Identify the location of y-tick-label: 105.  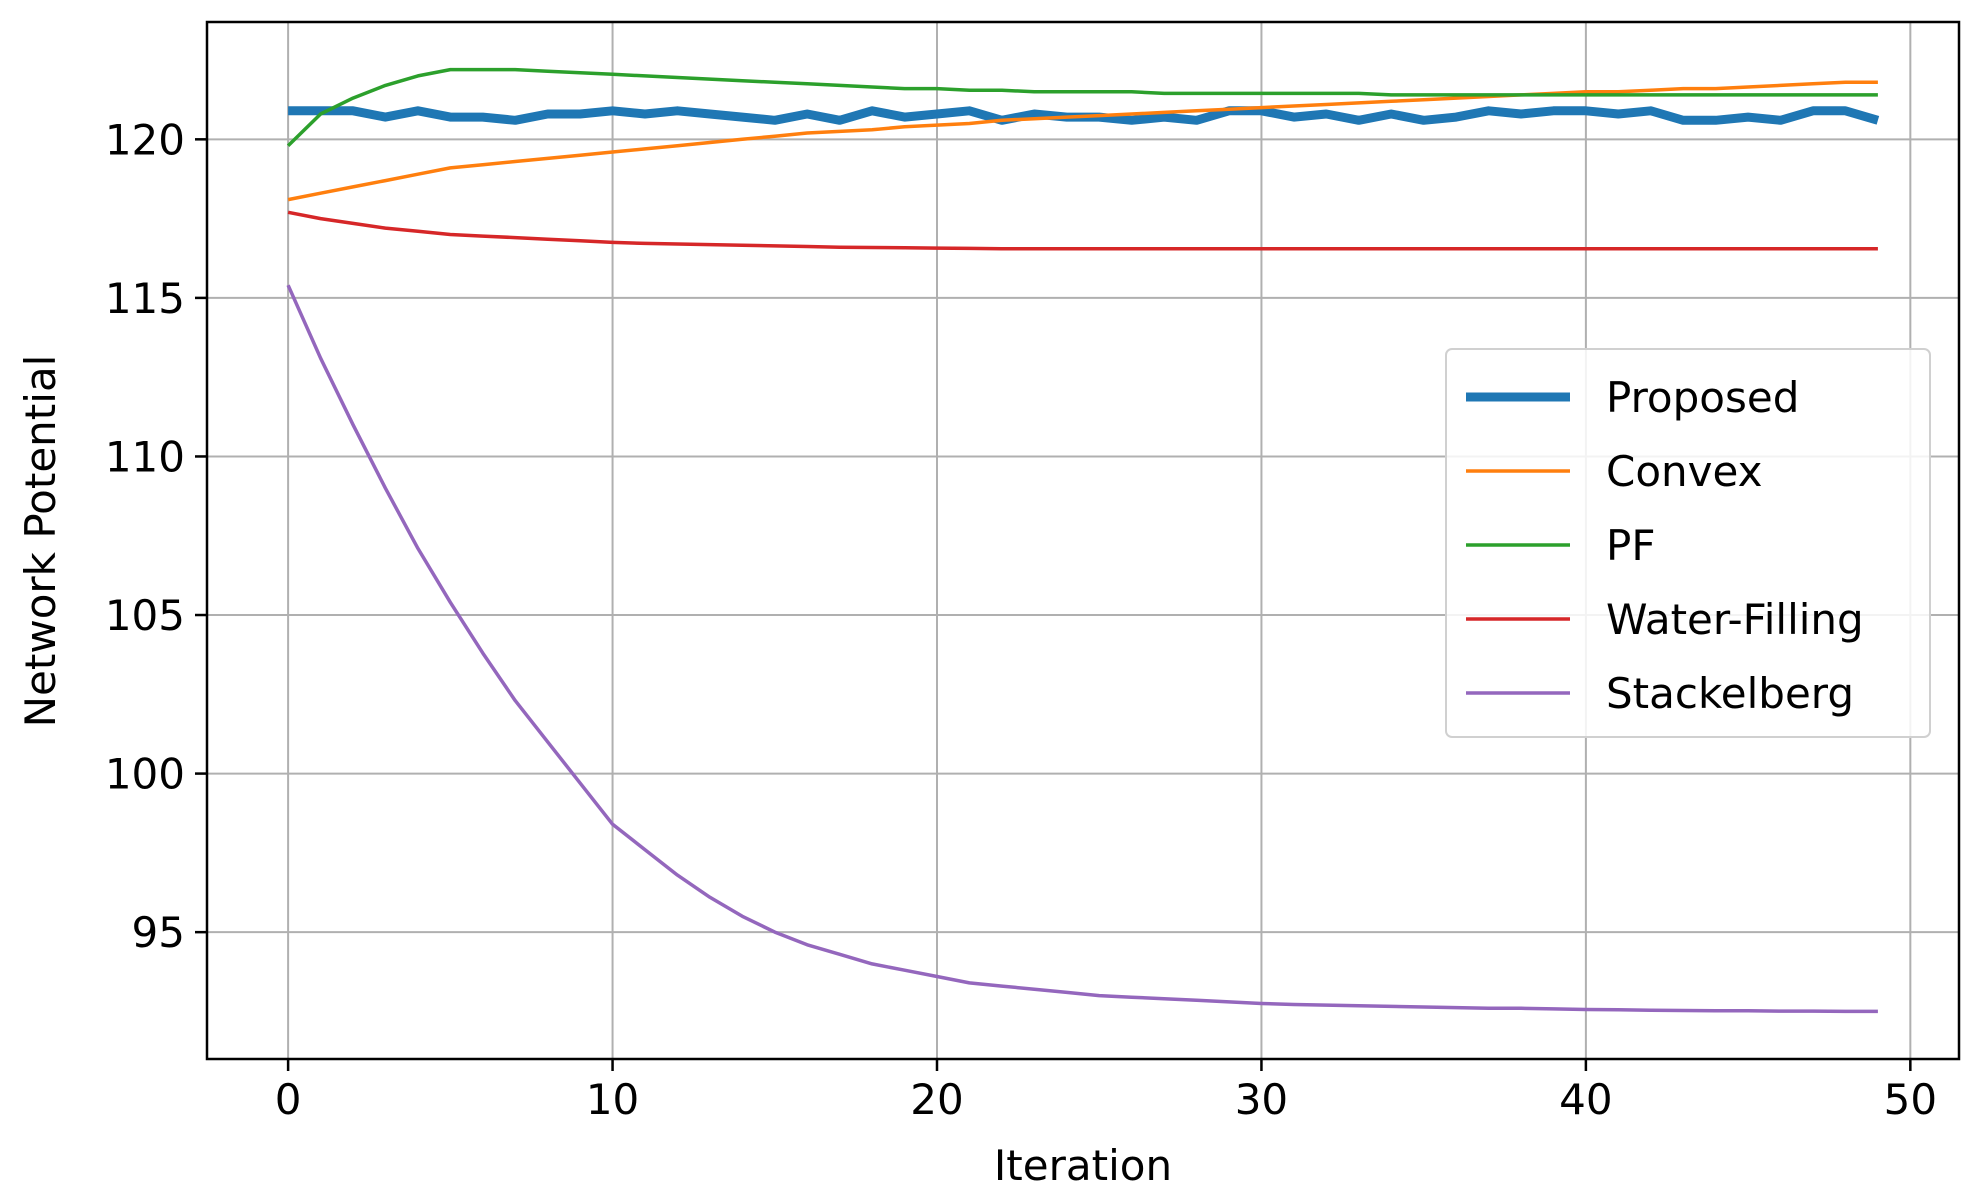
(145, 615).